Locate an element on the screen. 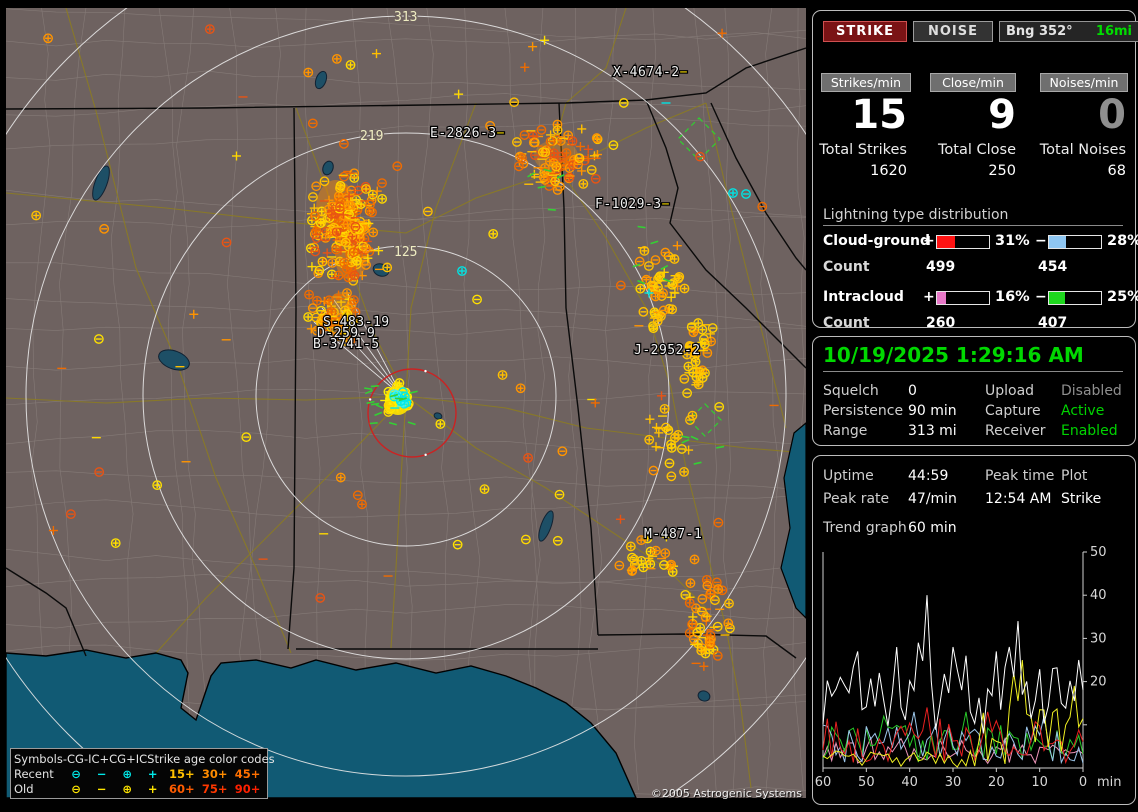 This screenshot has width=1138, height=812. svg-text: D-259-9 is located at coordinates (346, 333).